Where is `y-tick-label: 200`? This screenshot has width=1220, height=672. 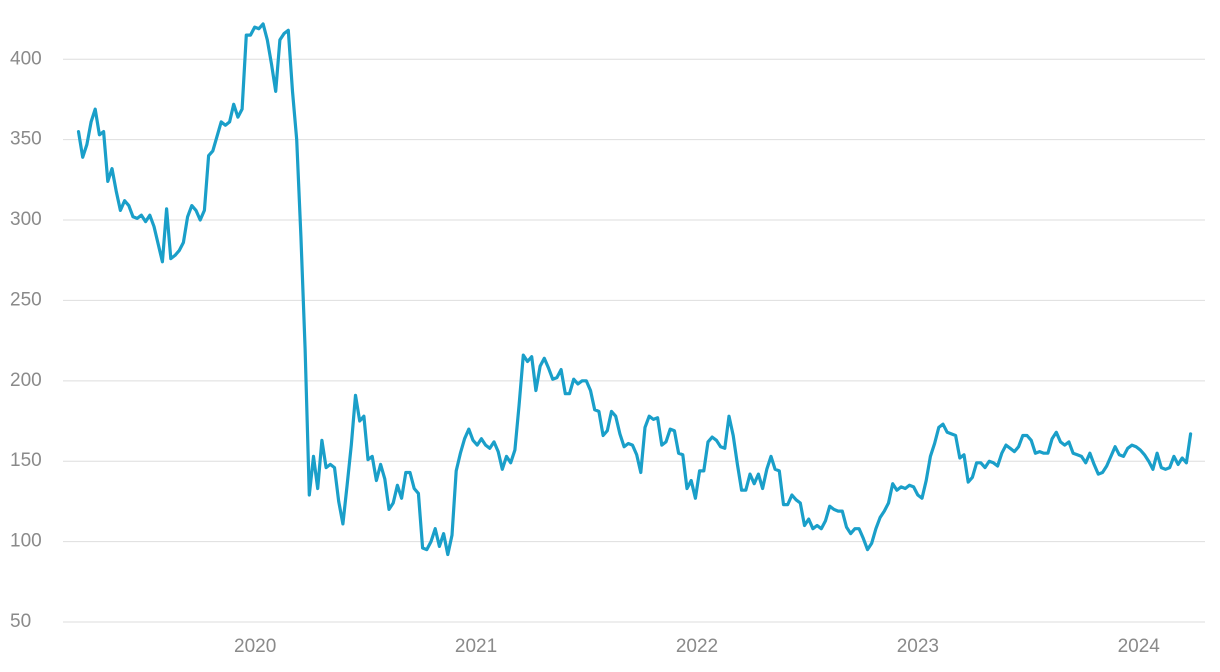 y-tick-label: 200 is located at coordinates (26, 380).